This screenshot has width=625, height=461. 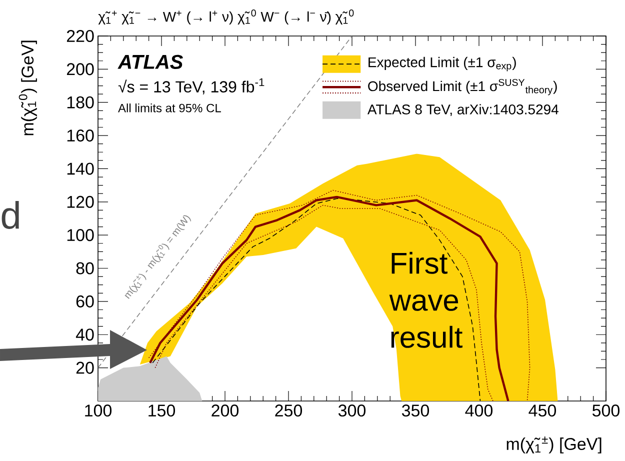 I want to click on annotation: √s = 13 TeV, 139 fb$^{-1}$, so click(x=191, y=86).